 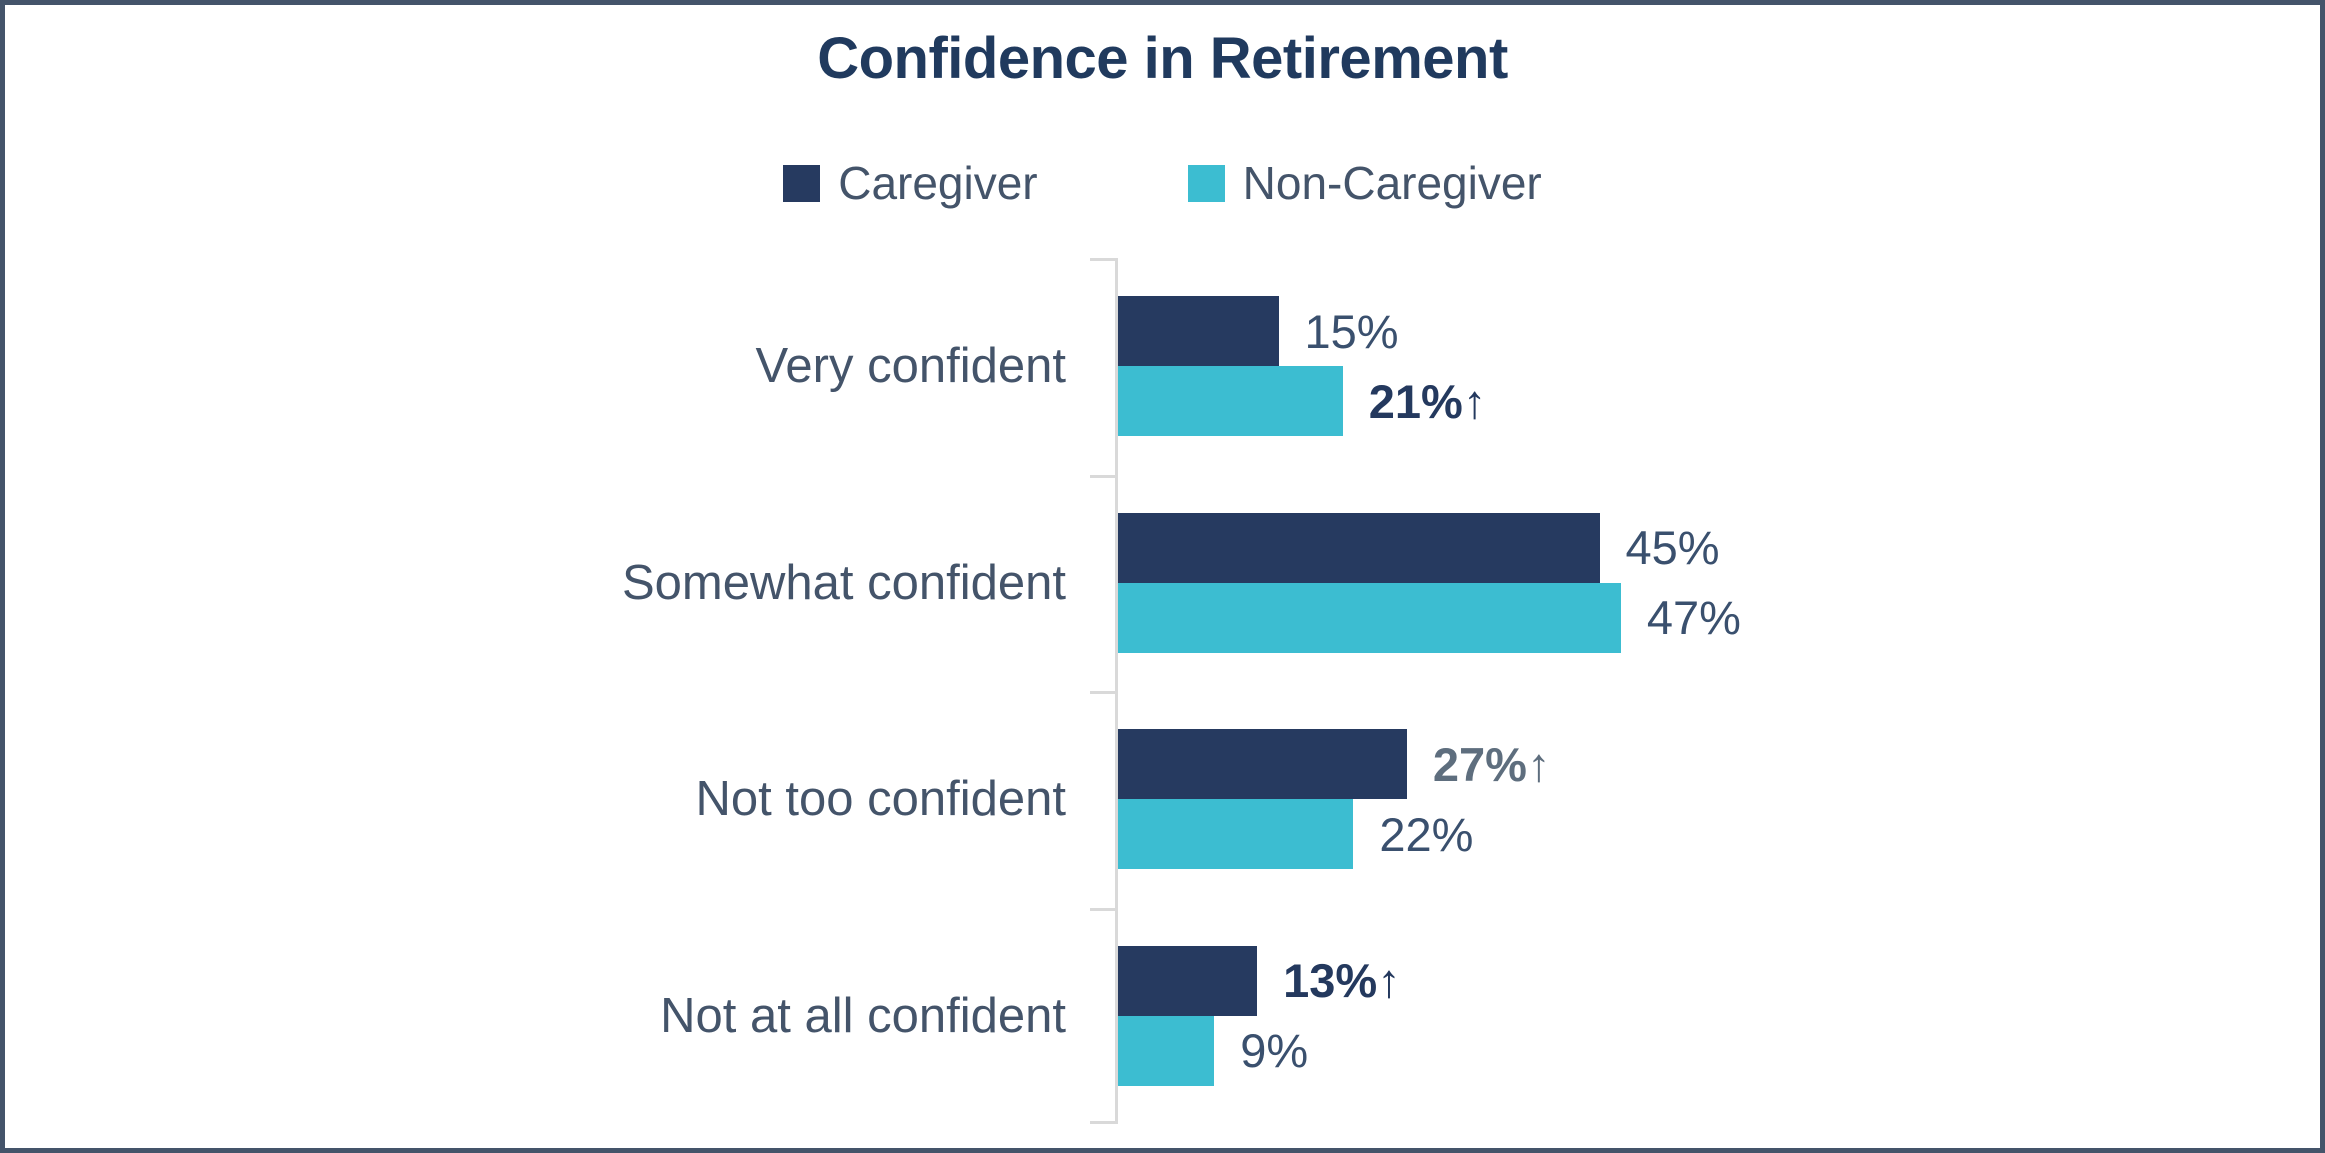 I want to click on bar-caregiver-somewhat-confident, so click(x=1359, y=547).